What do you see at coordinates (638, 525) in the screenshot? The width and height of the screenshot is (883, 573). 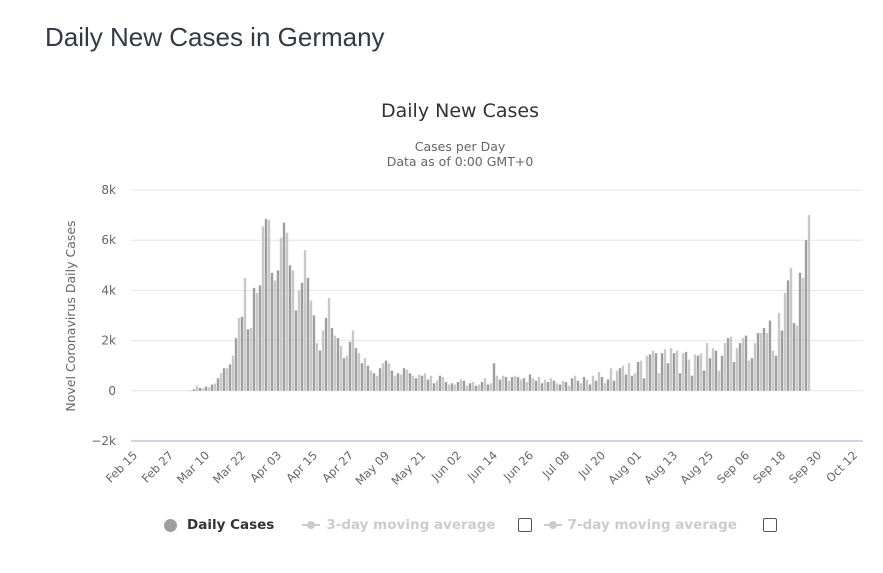 I see `legend-item-7-day-average: 7-day moving average` at bounding box center [638, 525].